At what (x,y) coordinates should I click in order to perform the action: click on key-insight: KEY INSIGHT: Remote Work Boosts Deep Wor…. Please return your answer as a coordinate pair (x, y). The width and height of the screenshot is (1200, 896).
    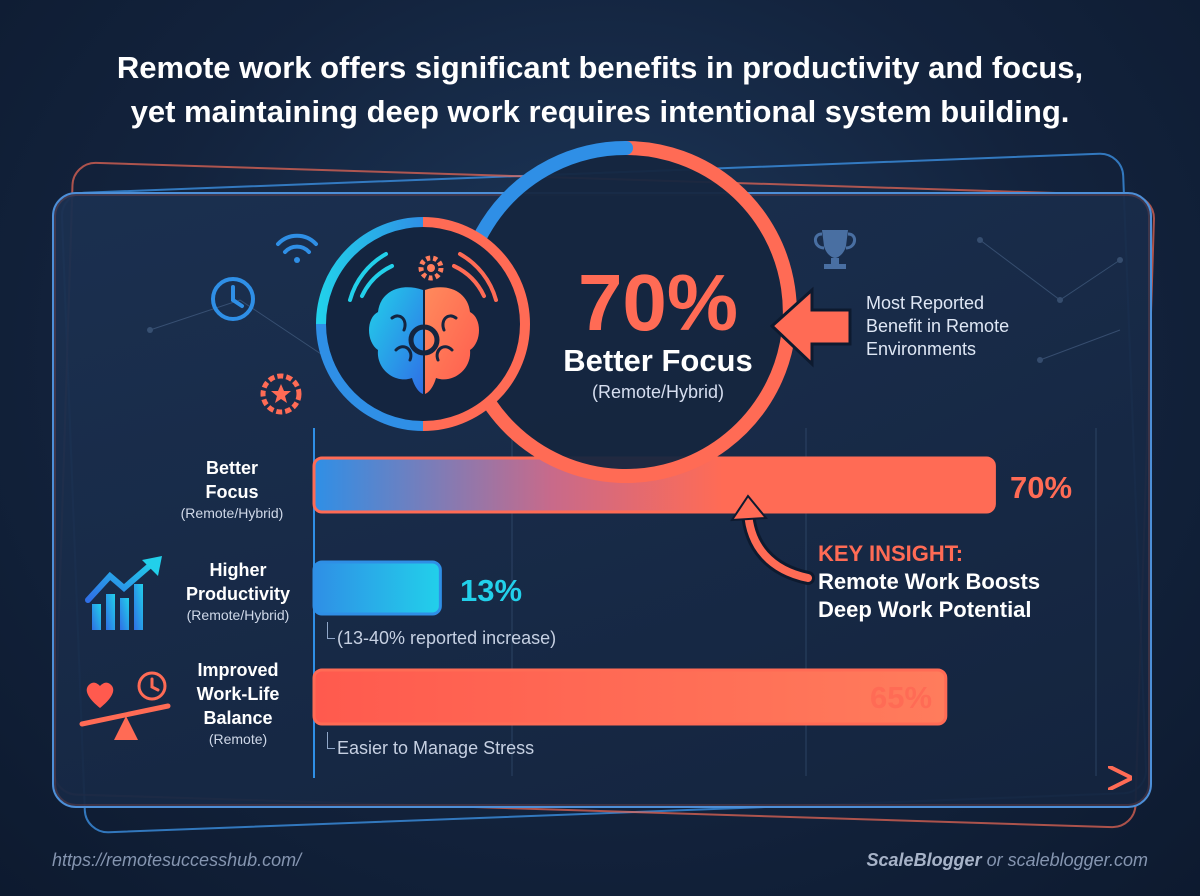
    Looking at the image, I should click on (929, 582).